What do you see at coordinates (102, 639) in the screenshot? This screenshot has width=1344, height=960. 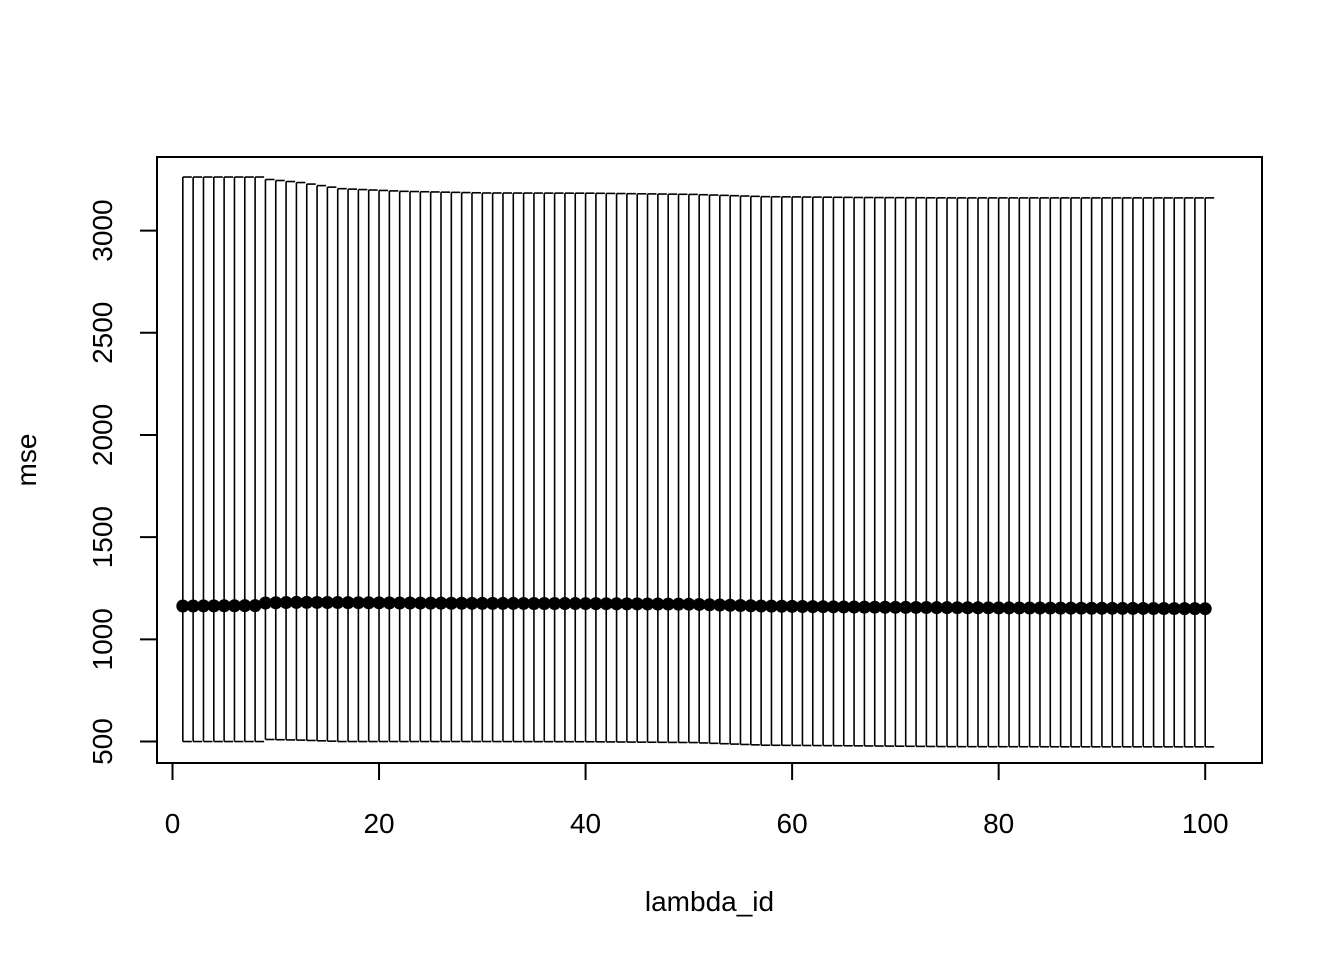 I see `y-tick-label-1000: 1000` at bounding box center [102, 639].